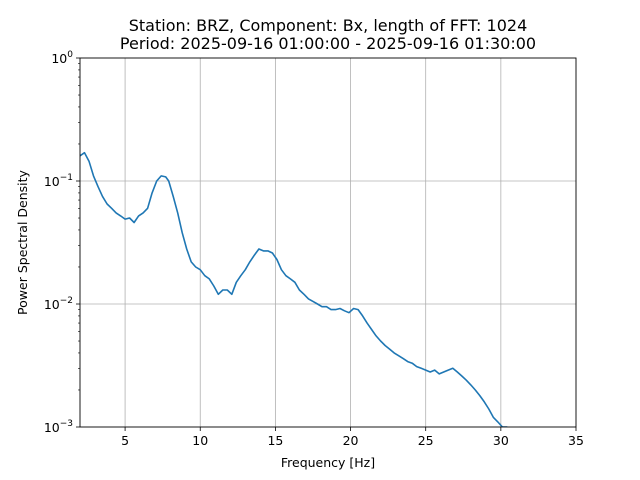 The width and height of the screenshot is (640, 480). Describe the element at coordinates (62, 58) in the screenshot. I see `y-tick-label: 10⁰` at that location.